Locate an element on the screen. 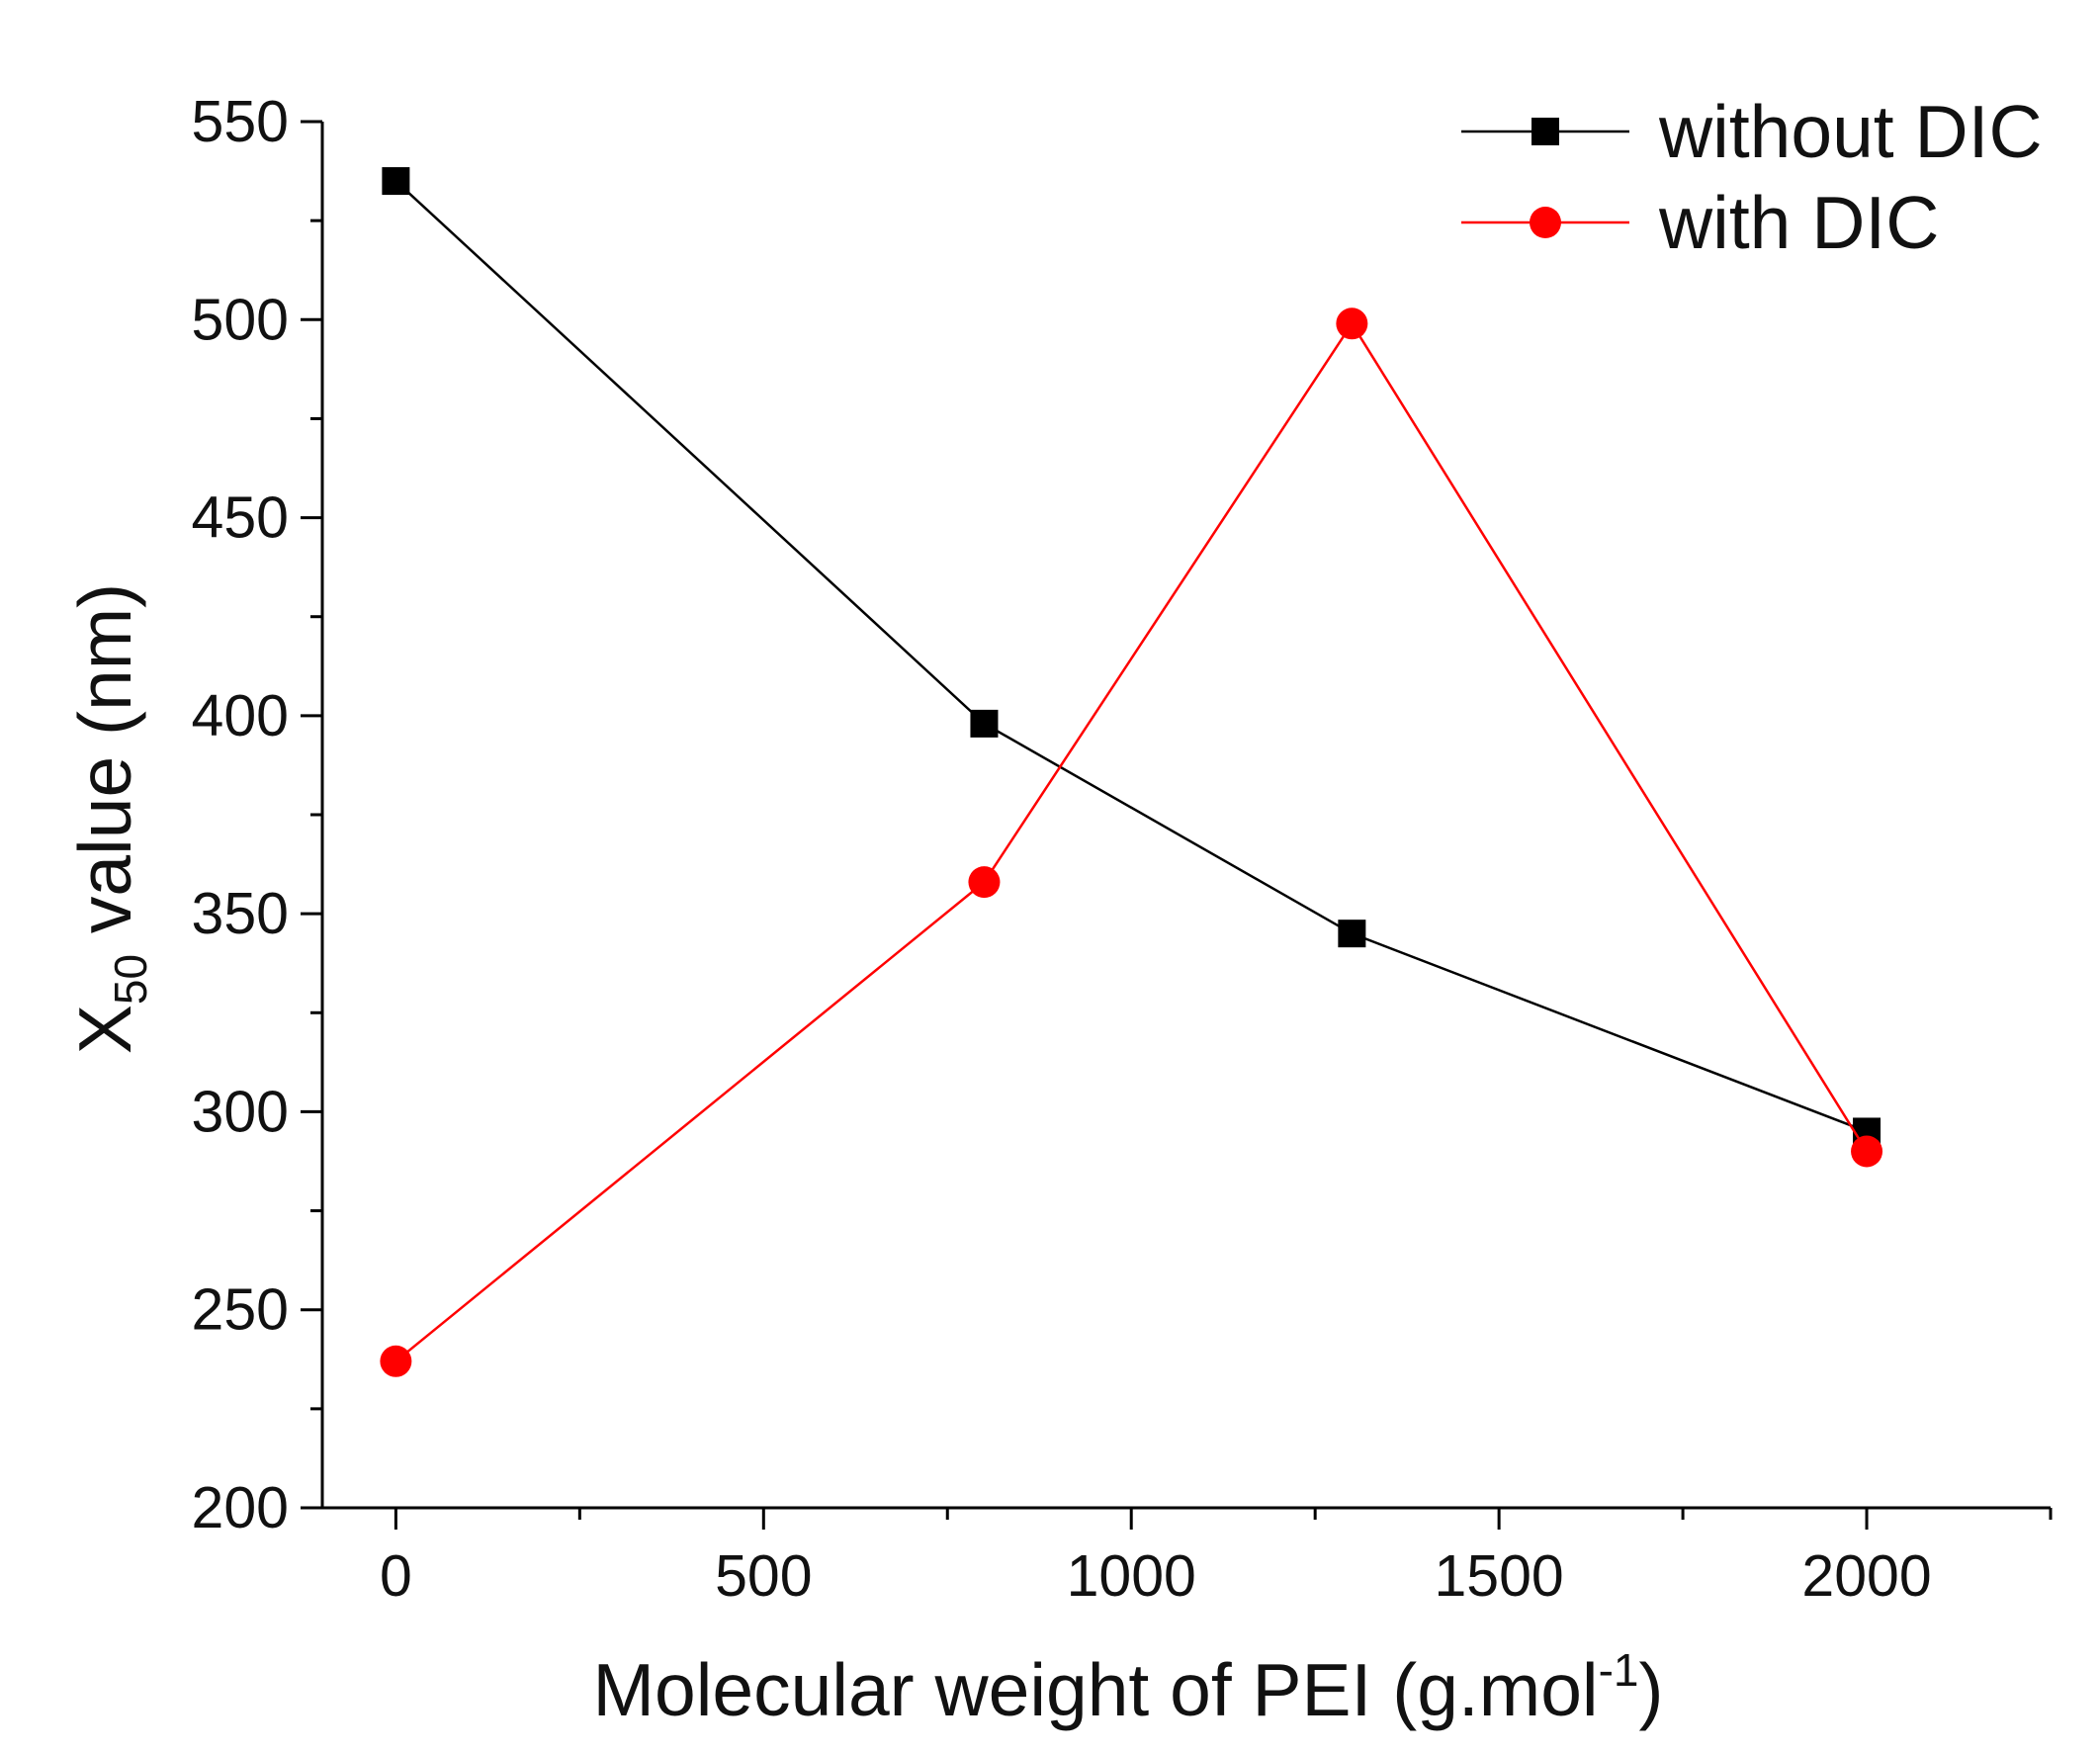 This screenshot has height=1754, width=2100. y-tick-label: 450 is located at coordinates (240, 518).